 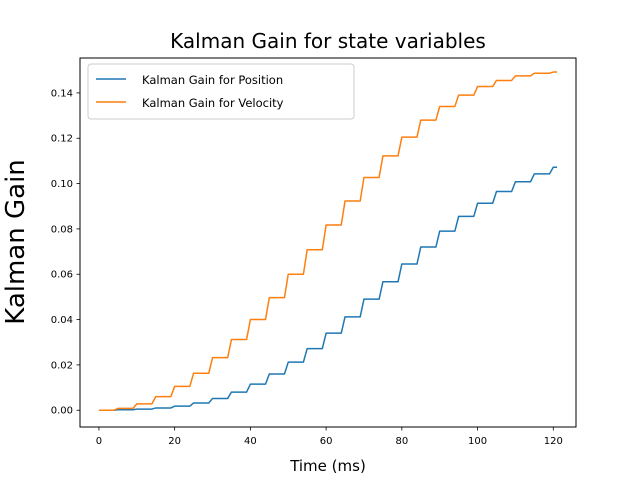 What do you see at coordinates (327, 466) in the screenshot?
I see `x-axis-label: Time (ms)` at bounding box center [327, 466].